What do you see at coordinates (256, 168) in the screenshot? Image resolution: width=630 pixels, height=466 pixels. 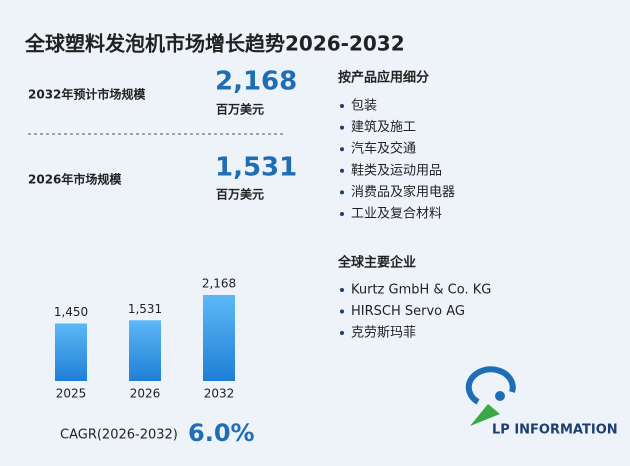 I see `stat-value: 1,531` at bounding box center [256, 168].